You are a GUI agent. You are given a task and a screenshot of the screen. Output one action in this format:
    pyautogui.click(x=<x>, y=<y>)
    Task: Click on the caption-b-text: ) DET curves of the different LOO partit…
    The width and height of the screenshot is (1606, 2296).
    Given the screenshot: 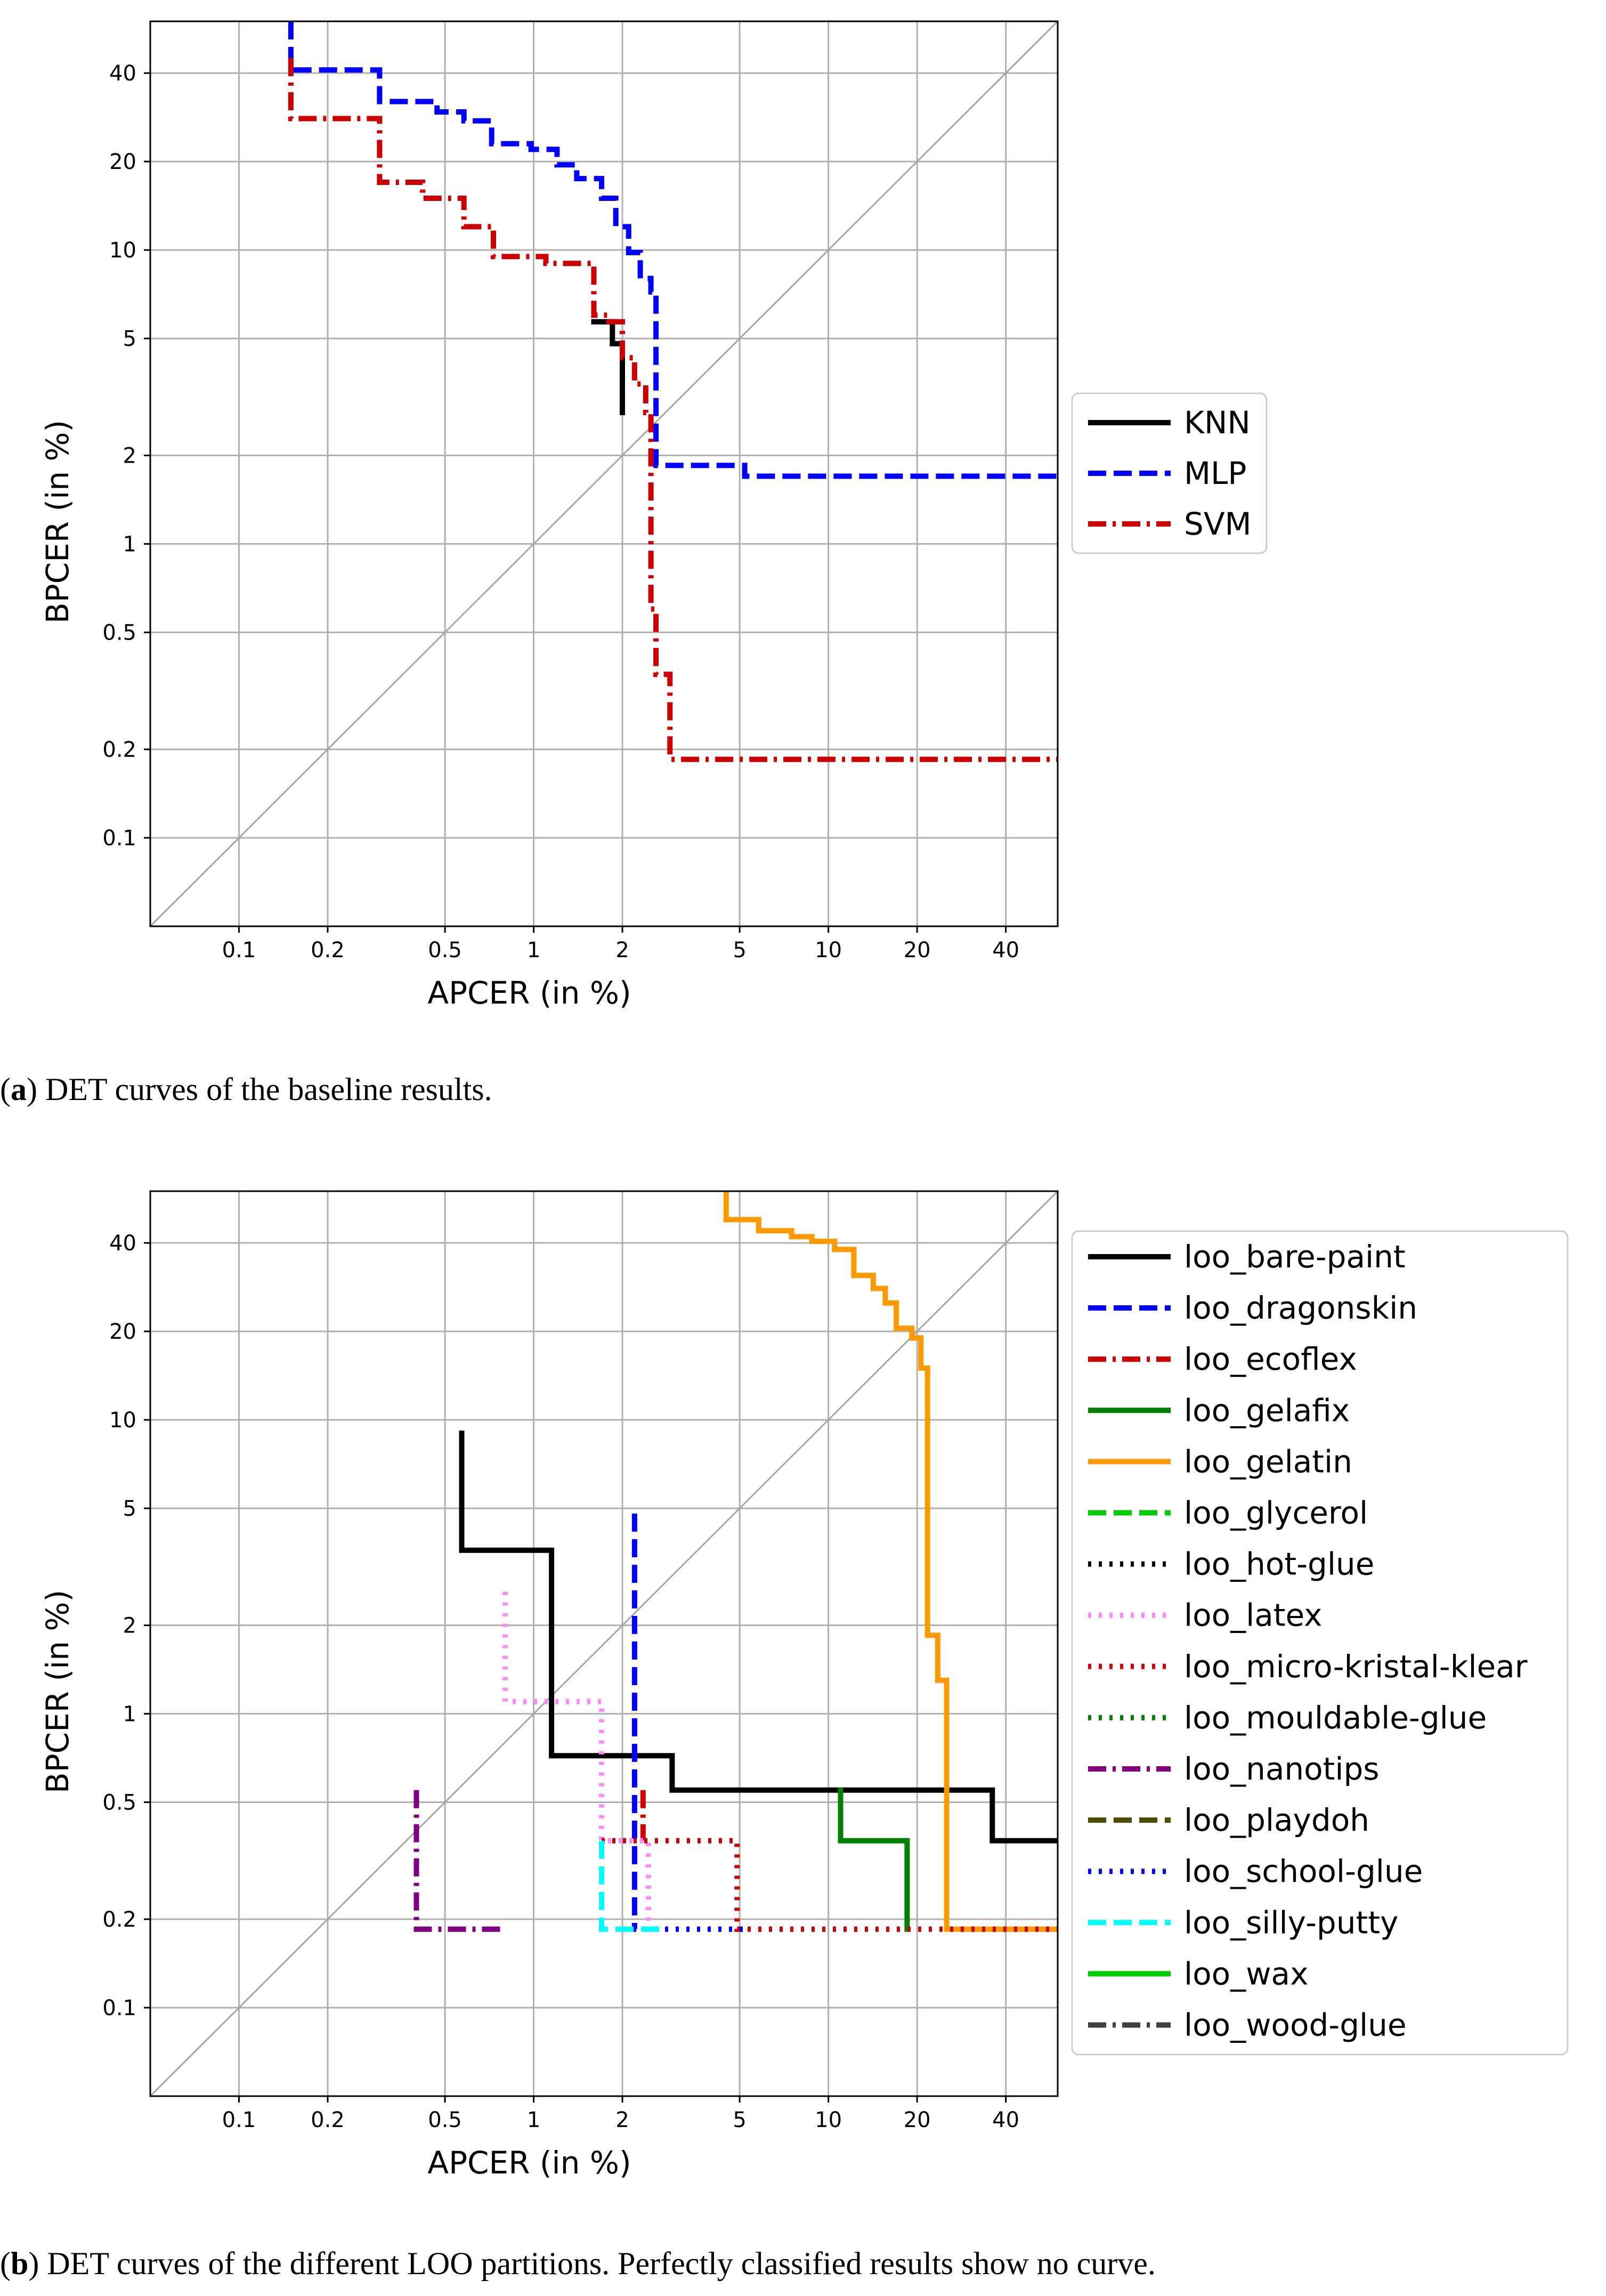 What is the action you would take?
    pyautogui.click(x=592, y=2263)
    